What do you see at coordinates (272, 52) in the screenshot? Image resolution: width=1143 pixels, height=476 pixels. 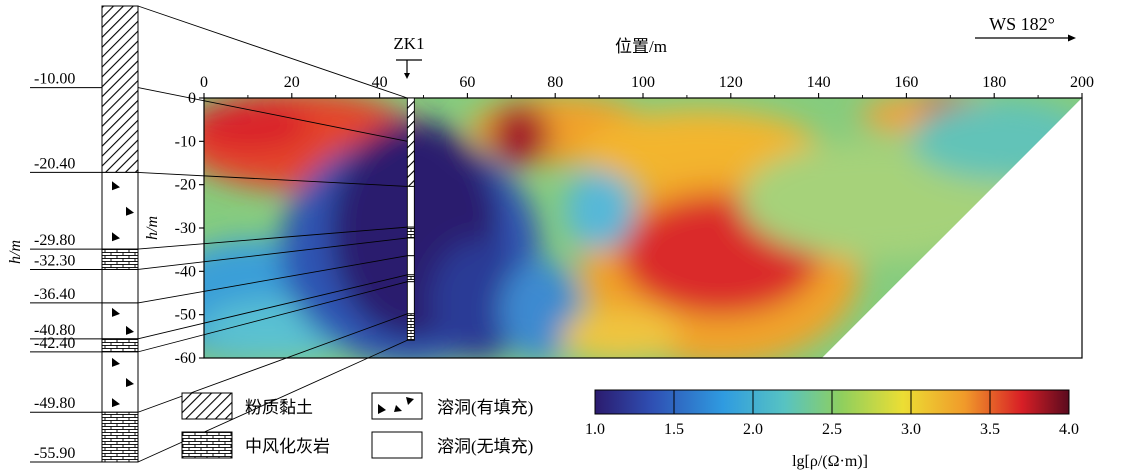 I see `connector-top` at bounding box center [272, 52].